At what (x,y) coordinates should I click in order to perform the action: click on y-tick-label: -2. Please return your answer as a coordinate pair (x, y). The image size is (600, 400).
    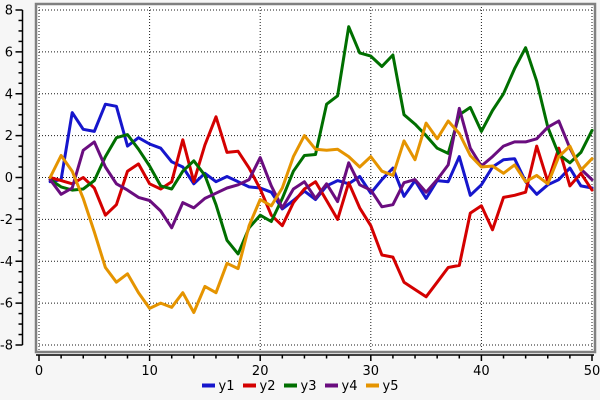
    Looking at the image, I should click on (6, 220).